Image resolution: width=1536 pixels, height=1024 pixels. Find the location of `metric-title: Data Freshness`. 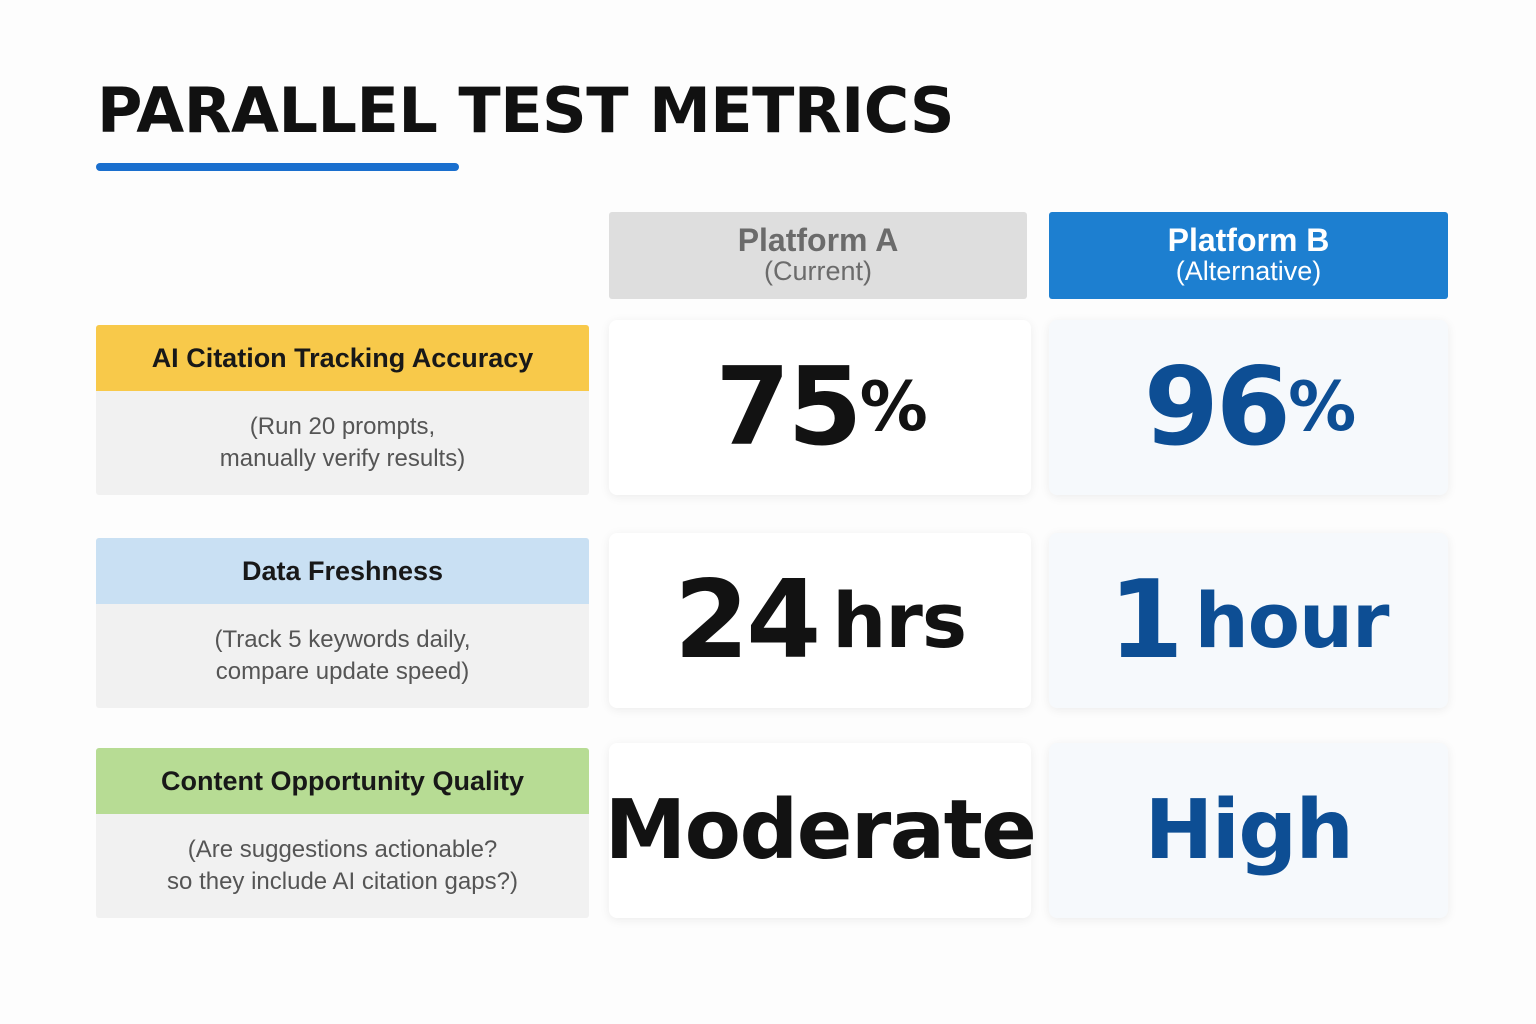

metric-title: Data Freshness is located at coordinates (342, 571).